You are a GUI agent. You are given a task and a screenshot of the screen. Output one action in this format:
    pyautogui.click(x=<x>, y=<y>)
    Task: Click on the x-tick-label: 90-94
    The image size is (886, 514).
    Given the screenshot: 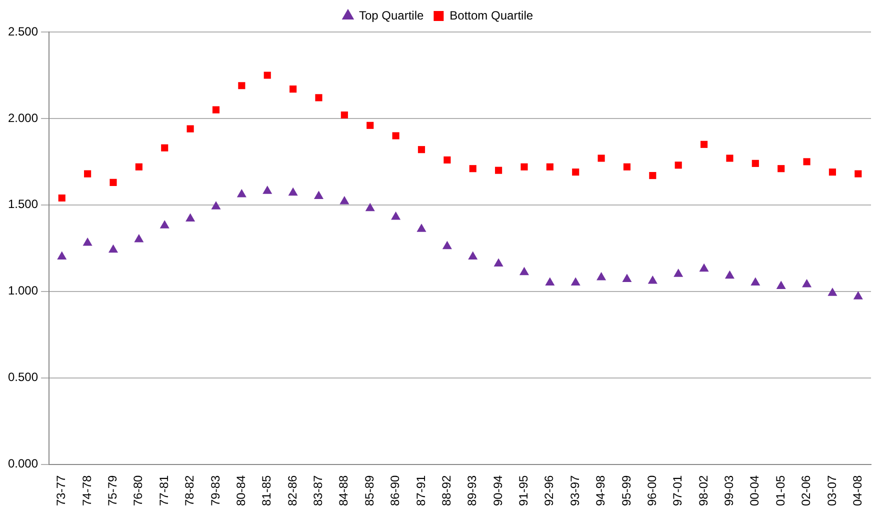 What is the action you would take?
    pyautogui.click(x=497, y=490)
    